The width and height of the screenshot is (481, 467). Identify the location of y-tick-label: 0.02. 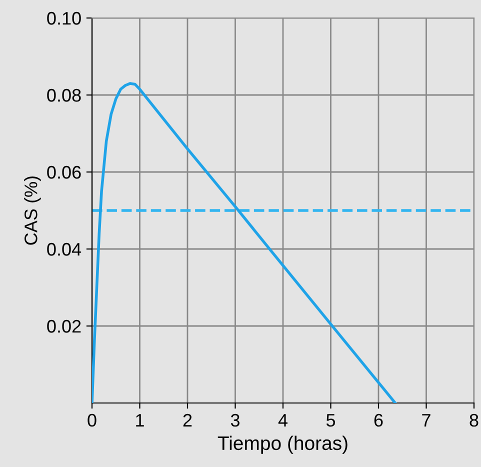
(64, 326).